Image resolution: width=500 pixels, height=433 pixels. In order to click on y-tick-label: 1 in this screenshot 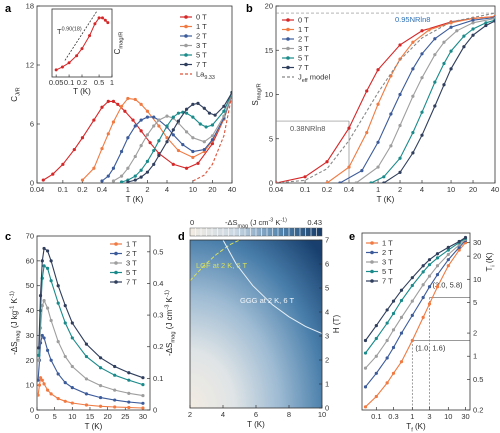, I will do `click(475, 356)`.